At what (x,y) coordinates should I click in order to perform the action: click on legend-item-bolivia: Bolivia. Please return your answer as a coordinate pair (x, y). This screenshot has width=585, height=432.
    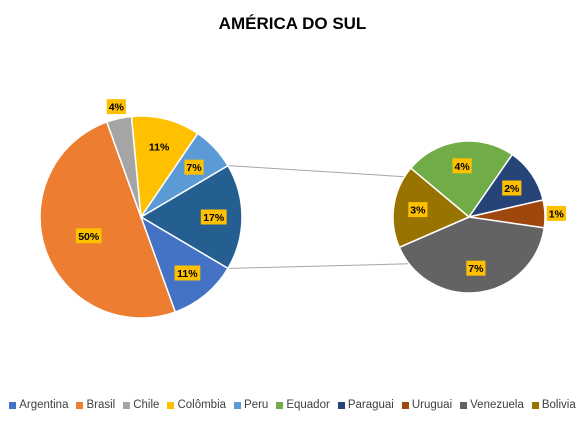
    Looking at the image, I should click on (553, 405).